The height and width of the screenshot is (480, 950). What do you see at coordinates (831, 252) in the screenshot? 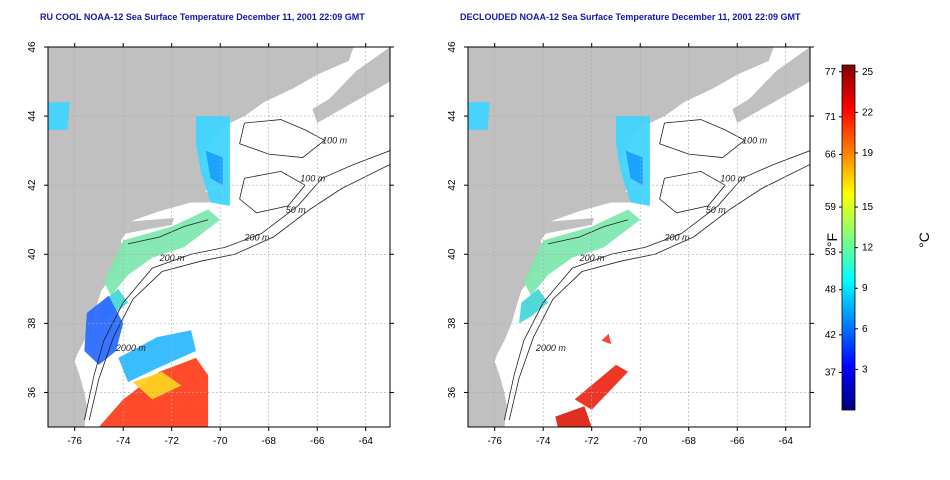
I see `colorbar-f-label: 53` at bounding box center [831, 252].